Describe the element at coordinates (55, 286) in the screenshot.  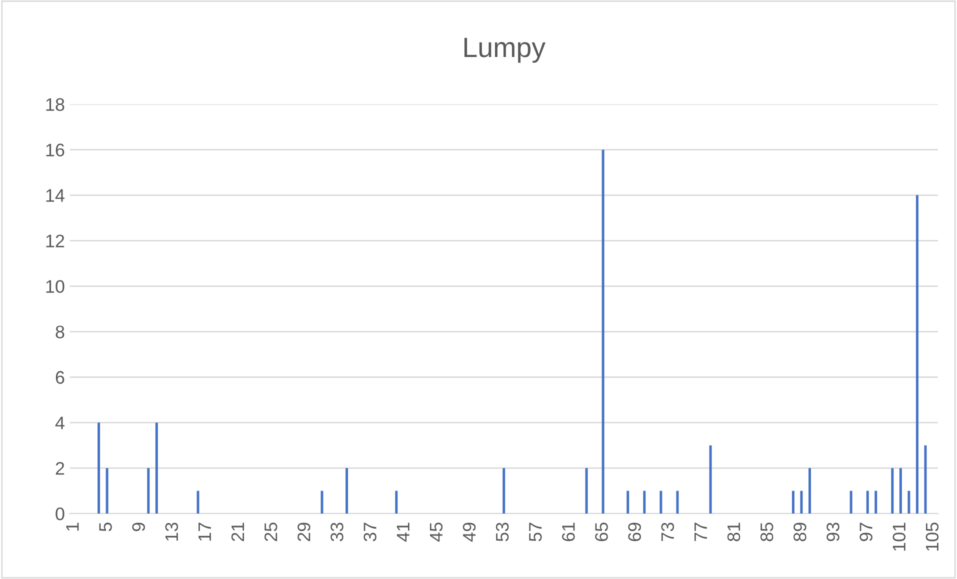
I see `y-tick-label: 10` at that location.